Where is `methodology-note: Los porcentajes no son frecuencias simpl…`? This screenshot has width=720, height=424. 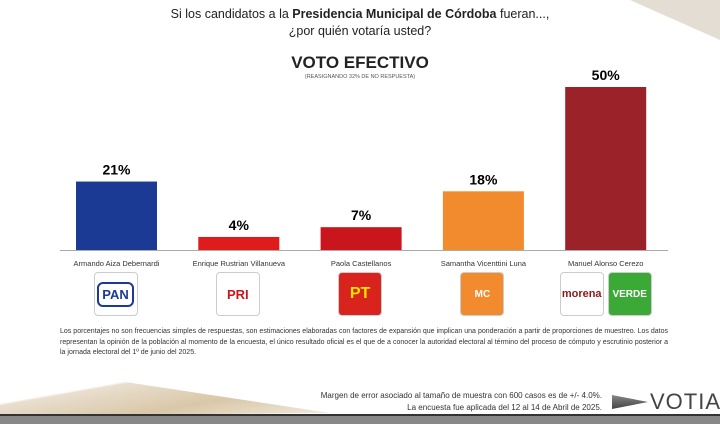
methodology-note: Los porcentajes no son frecuencias simpl… is located at coordinates (364, 342).